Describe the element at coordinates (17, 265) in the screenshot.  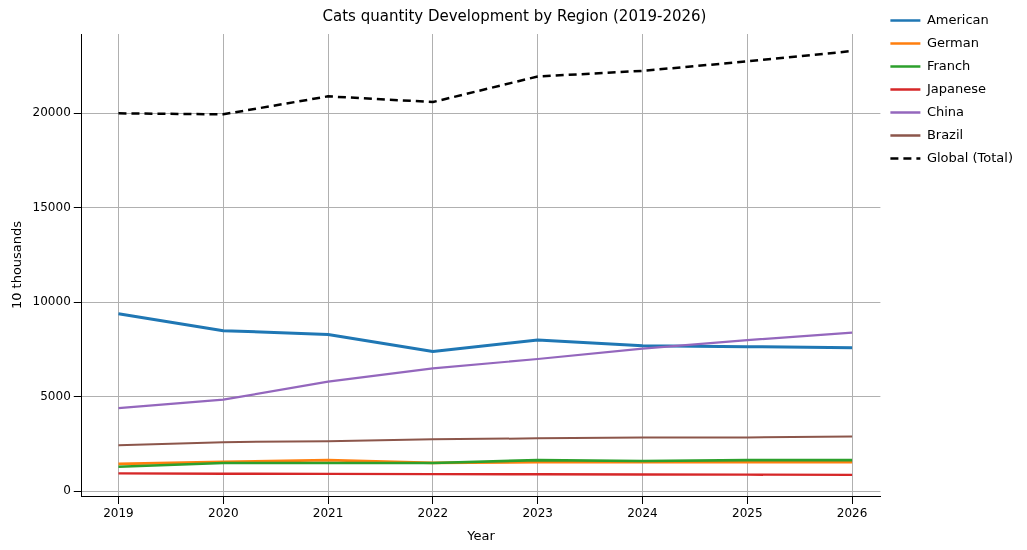
I see `y-axis-title: 10 thousands` at that location.